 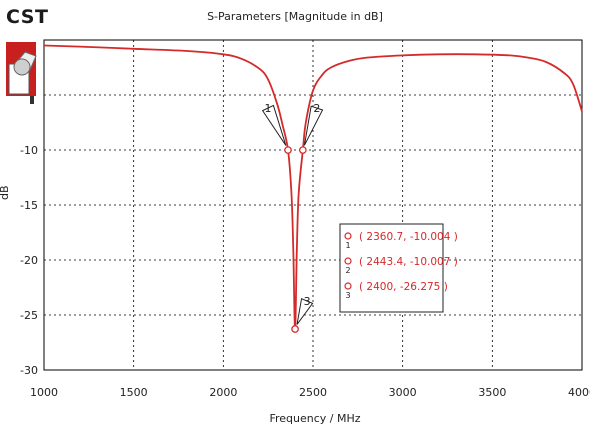 I want to click on y-tick-label: -10, so click(x=29, y=150).